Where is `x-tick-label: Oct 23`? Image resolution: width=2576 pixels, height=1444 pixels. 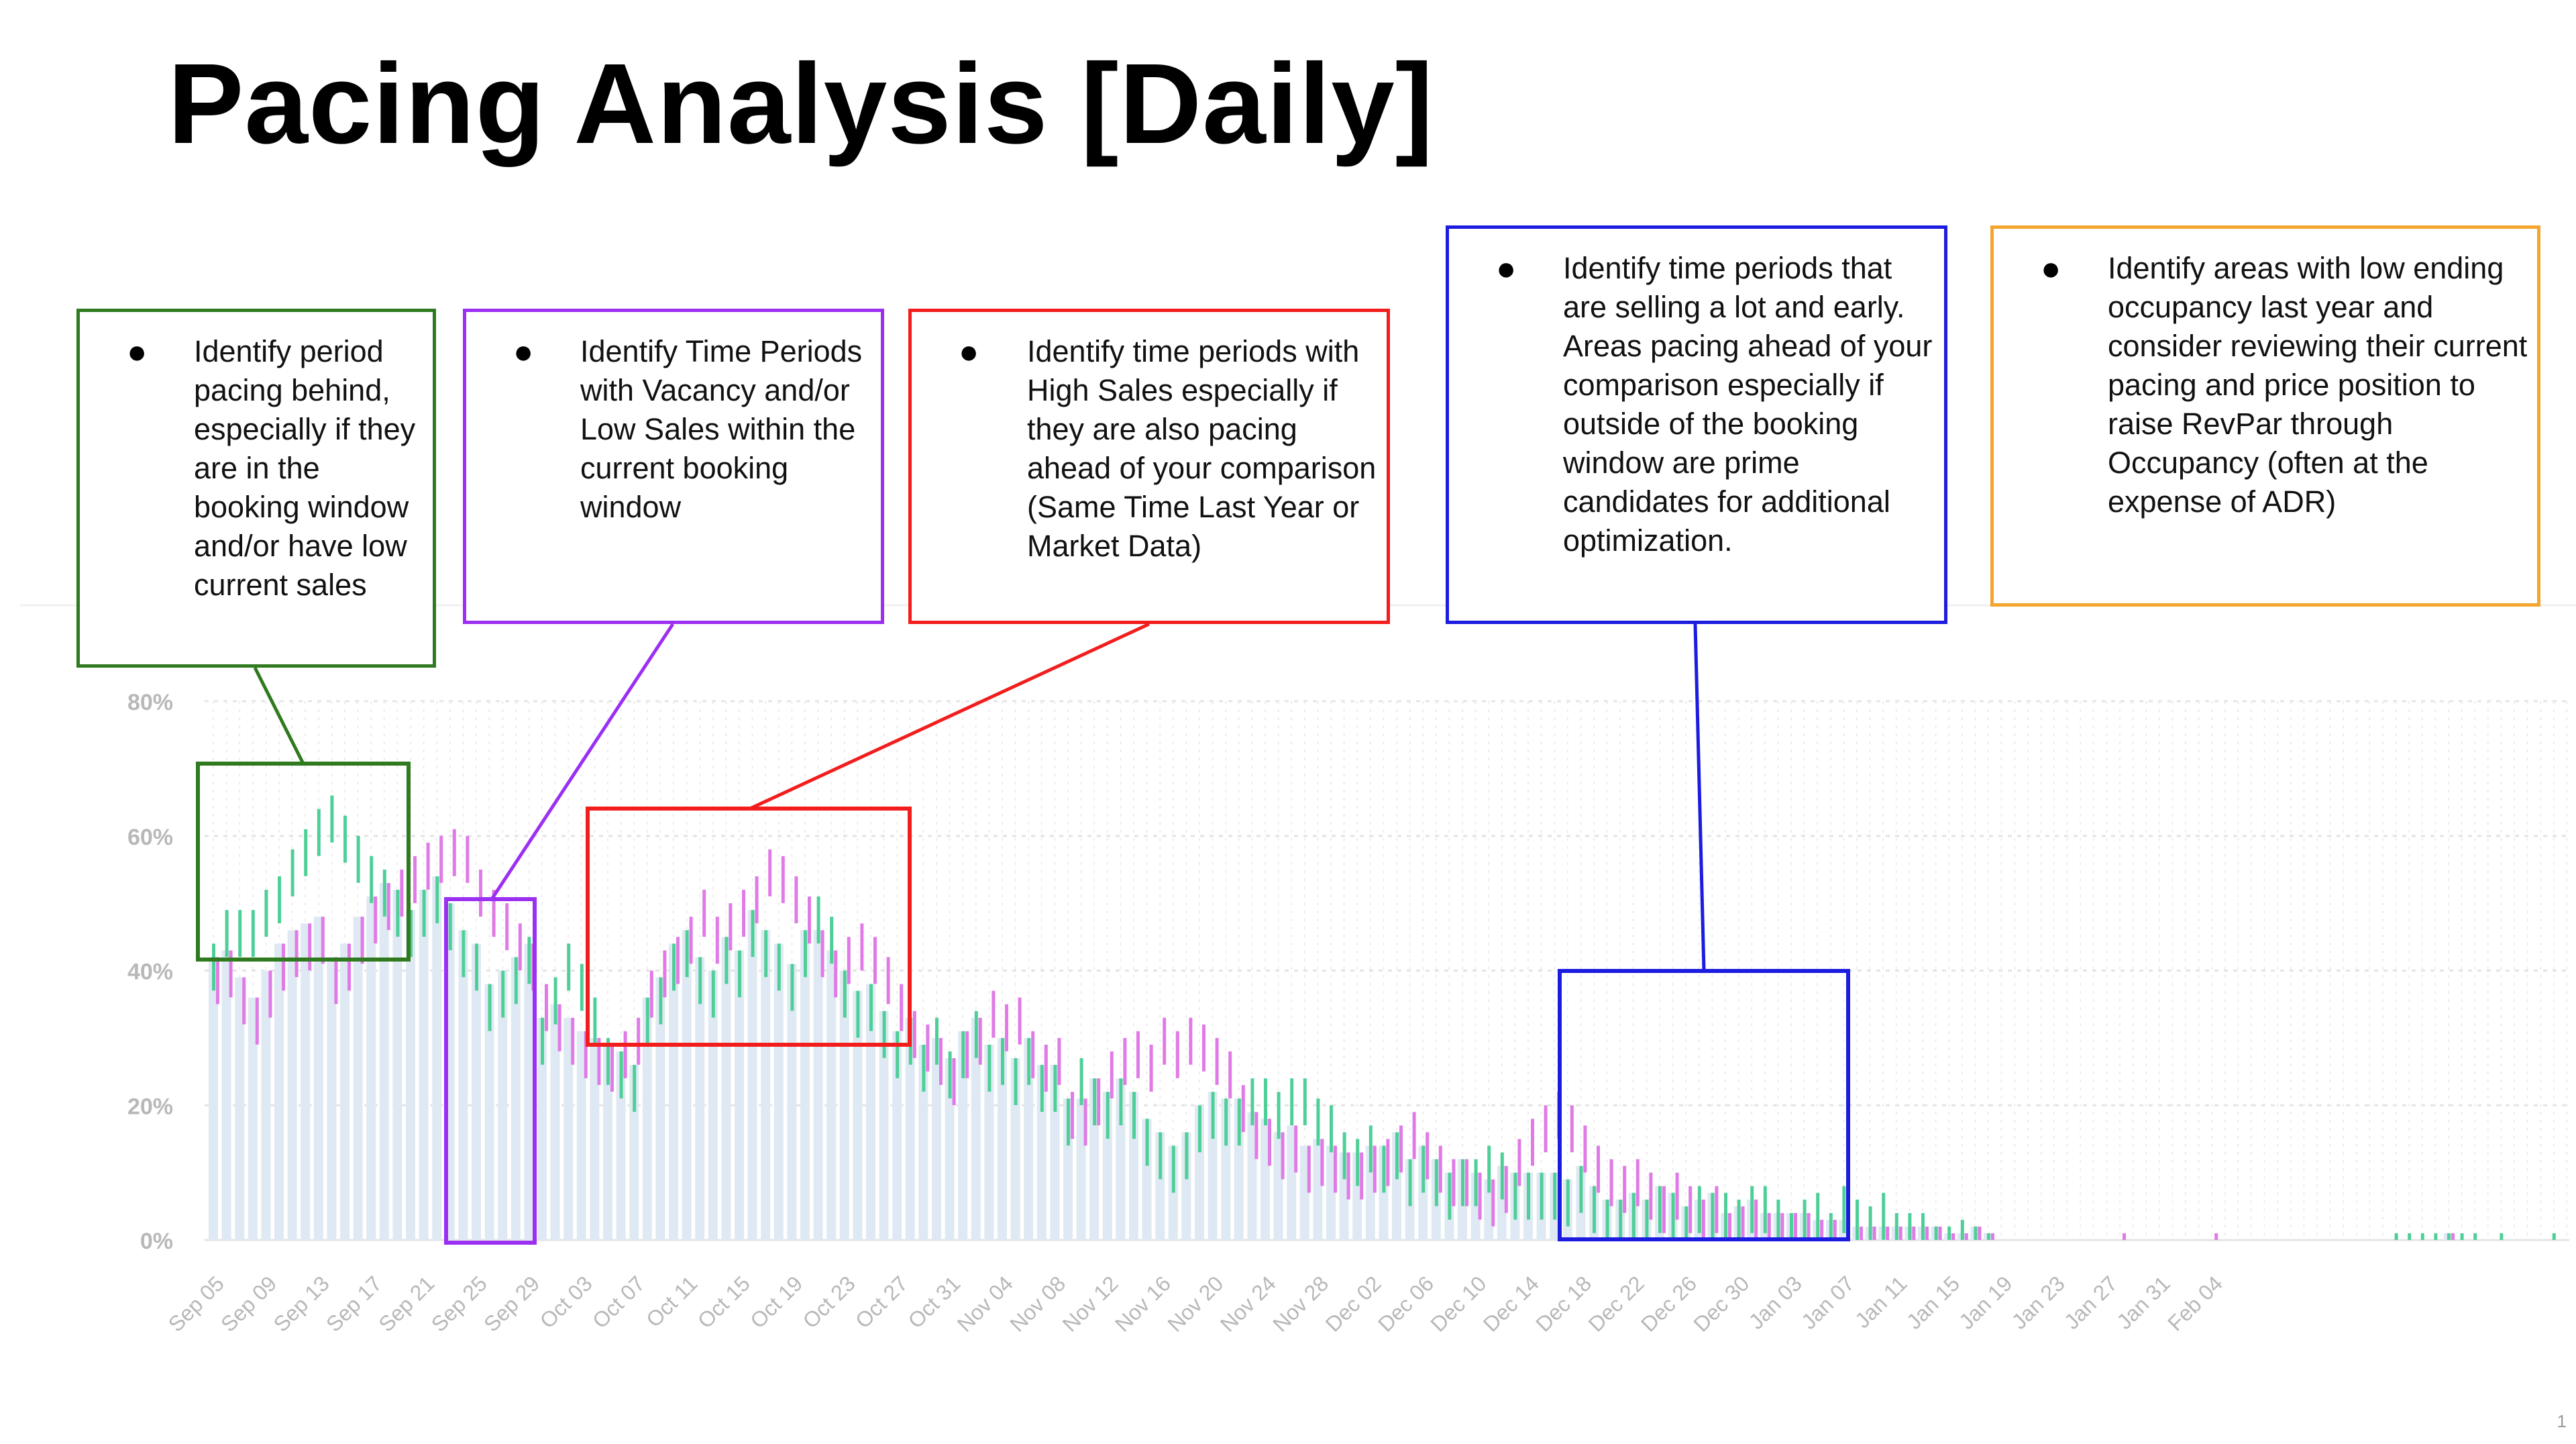 x-tick-label: Oct 23 is located at coordinates (829, 1302).